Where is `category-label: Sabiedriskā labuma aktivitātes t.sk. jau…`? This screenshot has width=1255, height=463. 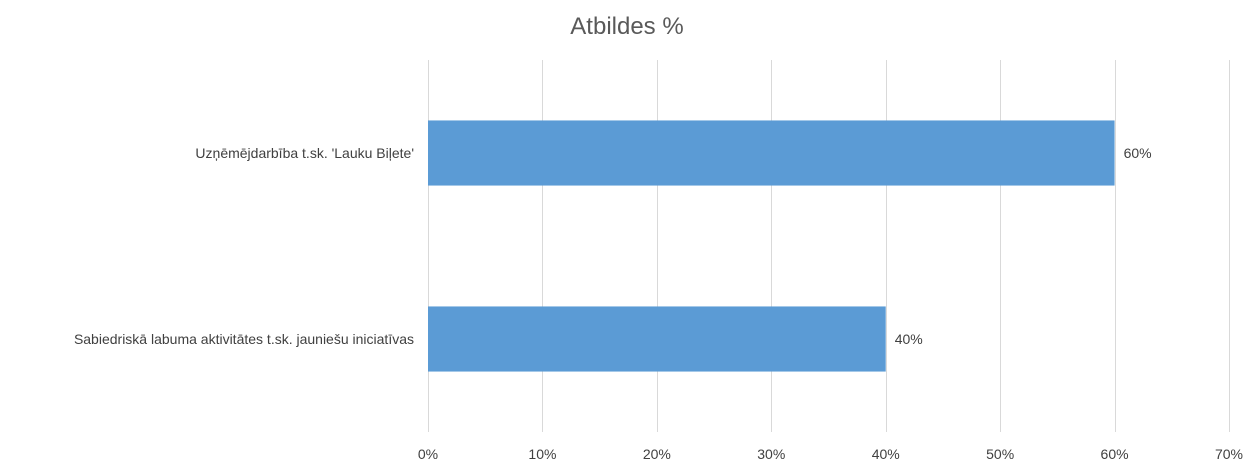 category-label: Sabiedriskā labuma aktivitātes t.sk. jau… is located at coordinates (244, 339).